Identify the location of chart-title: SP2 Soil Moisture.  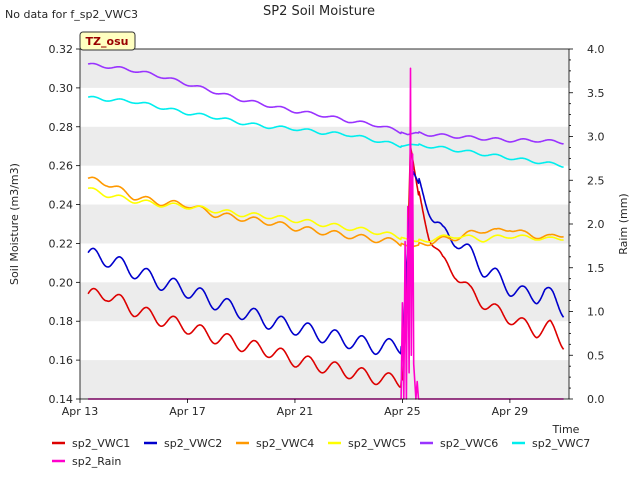
(319, 11).